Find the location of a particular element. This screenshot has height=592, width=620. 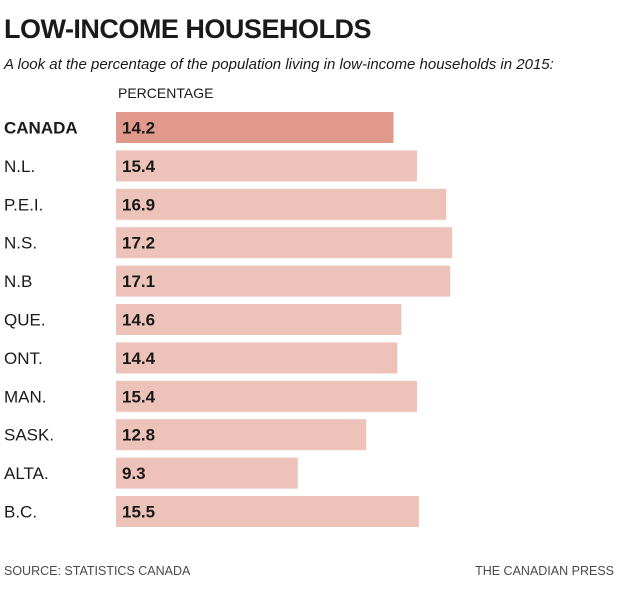

bar-n-l is located at coordinates (266, 166).